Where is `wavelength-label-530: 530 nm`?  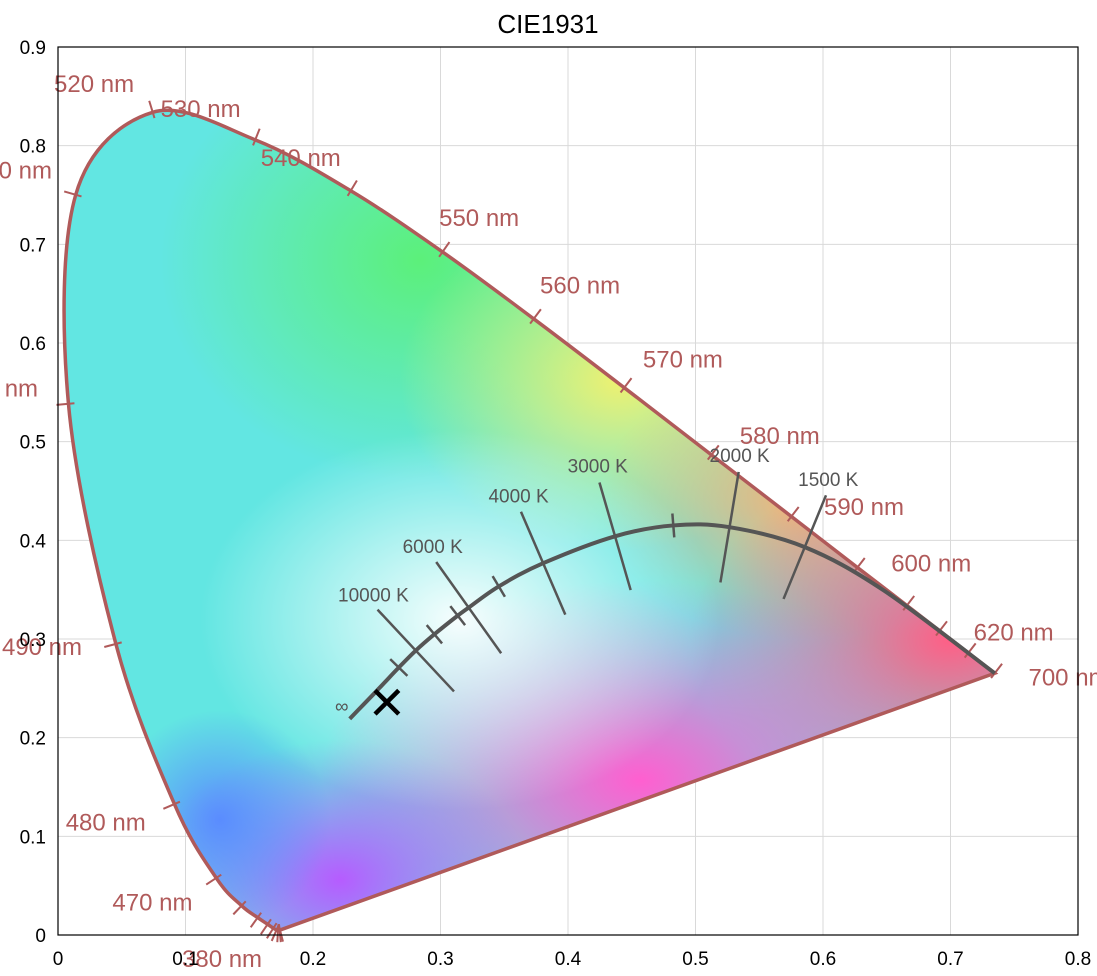
wavelength-label-530: 530 nm is located at coordinates (201, 109).